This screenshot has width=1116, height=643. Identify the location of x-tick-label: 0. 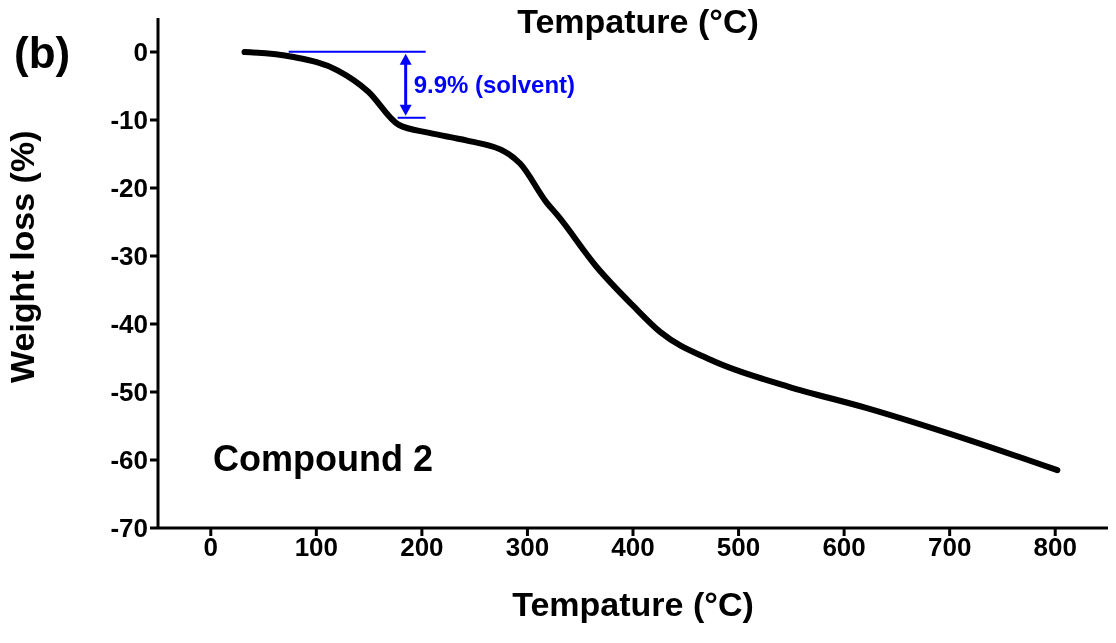
(211, 547).